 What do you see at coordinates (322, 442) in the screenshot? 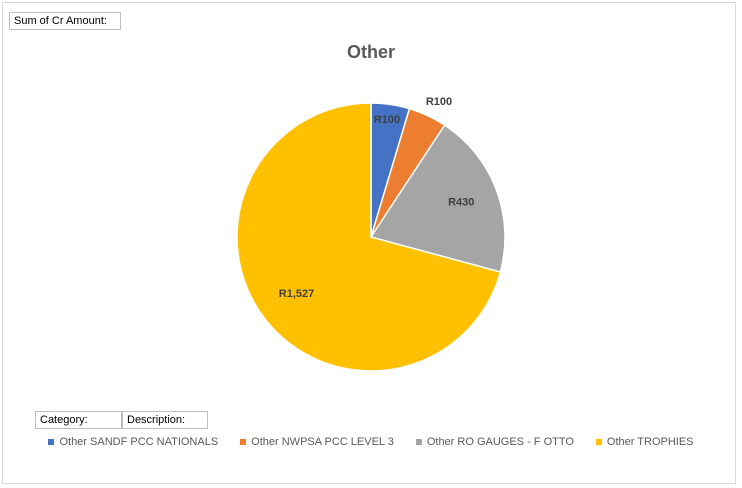
I see `legend-label: Other NWPSA PCC LEVEL 3` at bounding box center [322, 442].